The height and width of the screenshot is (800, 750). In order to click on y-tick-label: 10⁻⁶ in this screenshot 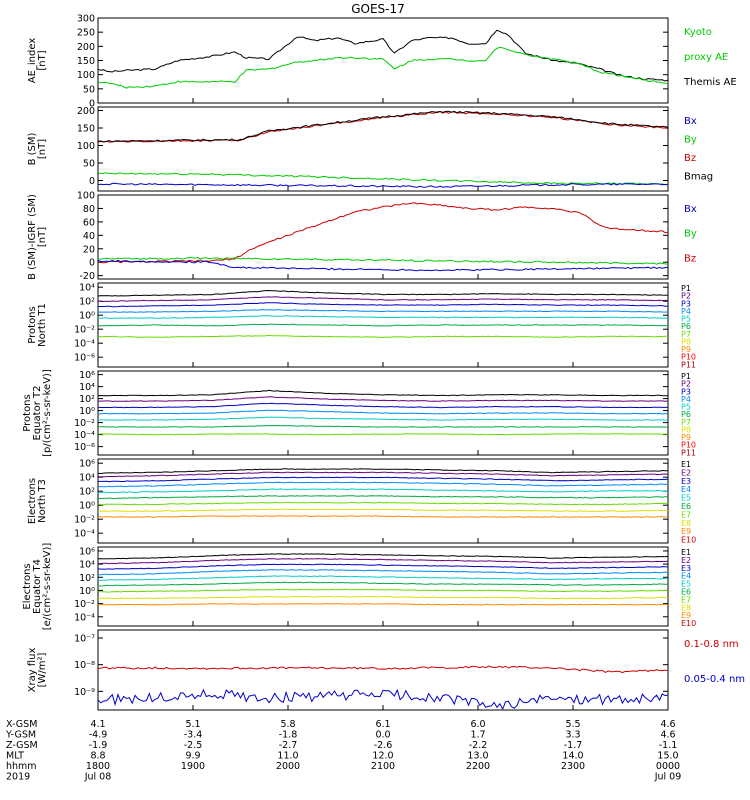, I will do `click(84, 447)`.